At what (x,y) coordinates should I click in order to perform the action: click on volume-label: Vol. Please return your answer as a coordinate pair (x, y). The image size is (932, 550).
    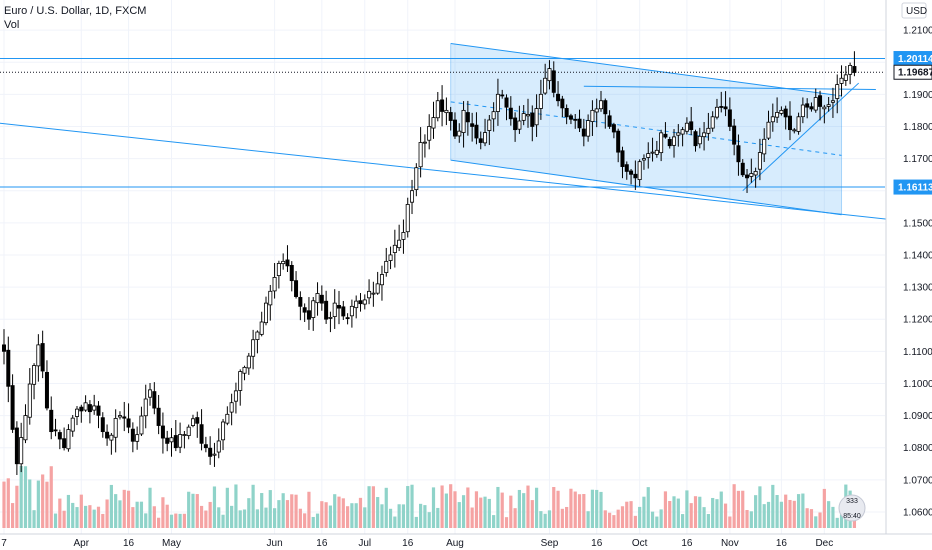
    Looking at the image, I should click on (12, 25).